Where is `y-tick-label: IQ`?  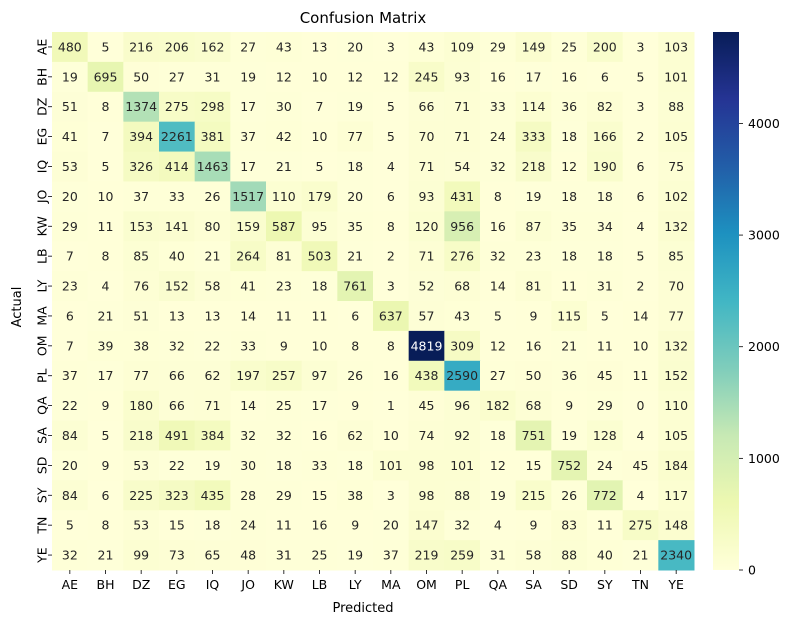 y-tick-label: IQ is located at coordinates (42, 167).